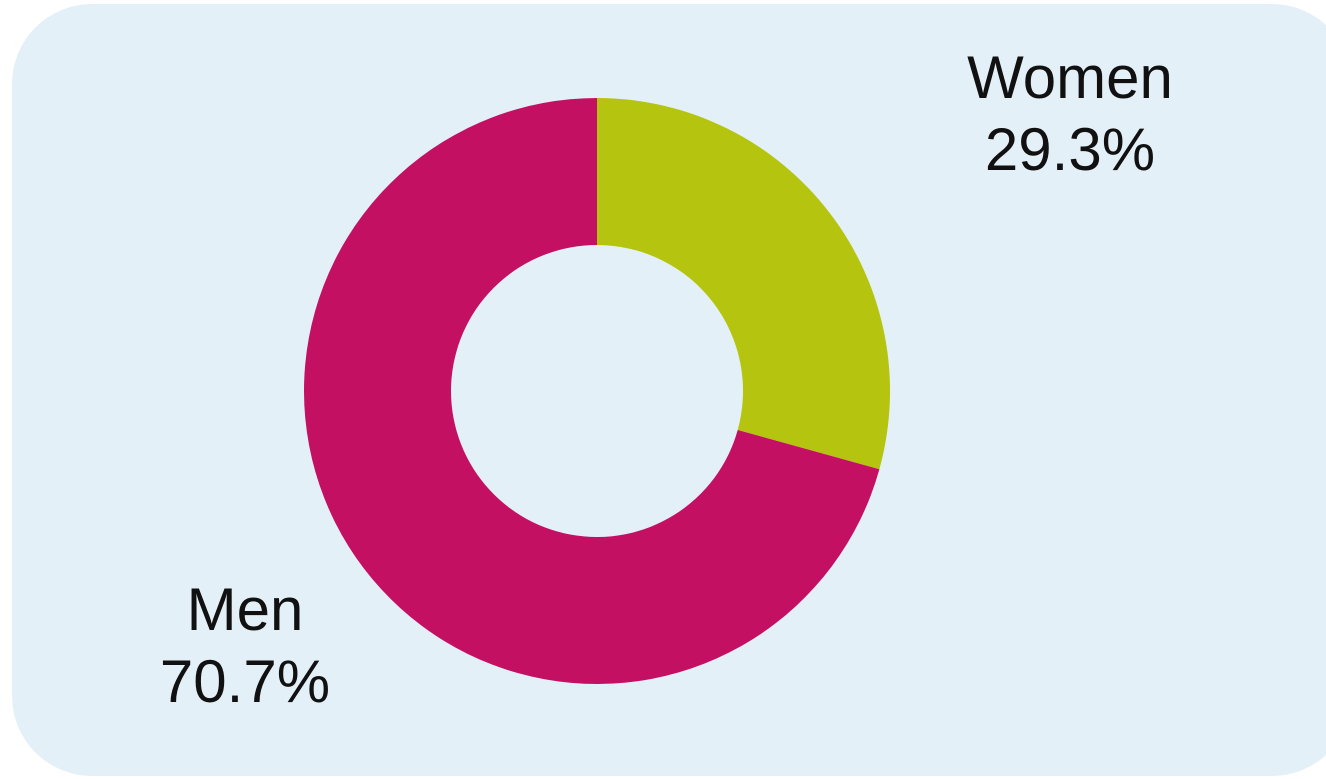 This screenshot has height=779, width=1326. What do you see at coordinates (245, 681) in the screenshot?
I see `men-value-text: 70.7%` at bounding box center [245, 681].